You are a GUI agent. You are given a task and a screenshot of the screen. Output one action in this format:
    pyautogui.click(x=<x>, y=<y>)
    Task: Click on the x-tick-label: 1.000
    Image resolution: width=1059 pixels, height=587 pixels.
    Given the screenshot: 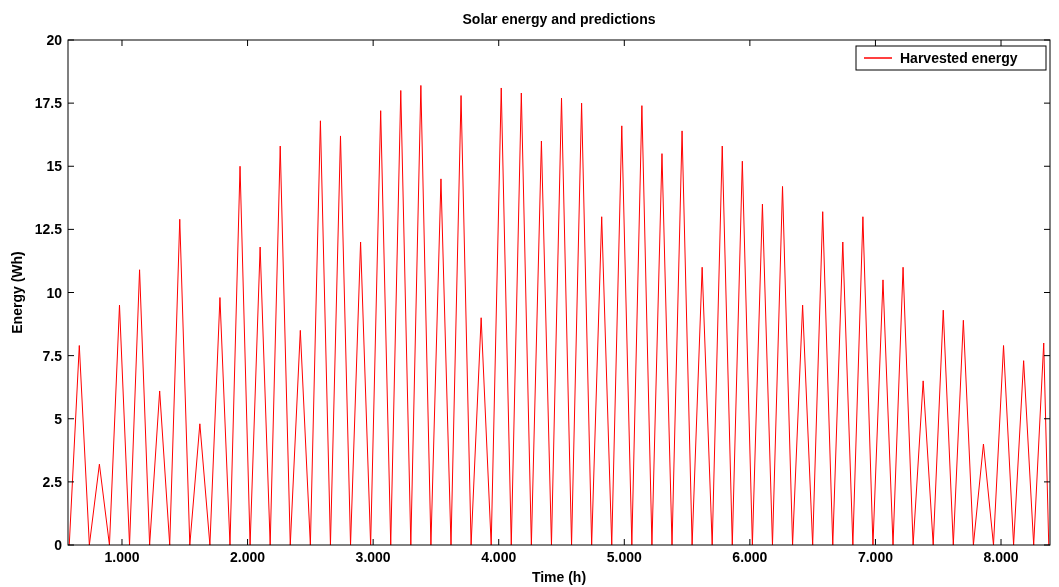 What is the action you would take?
    pyautogui.click(x=122, y=557)
    